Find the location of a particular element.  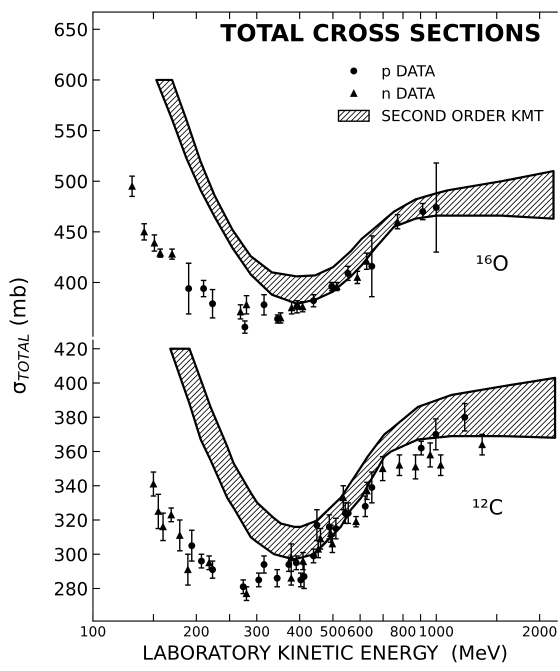

legend-label: SECOND ORDER KMT is located at coordinates (463, 116).